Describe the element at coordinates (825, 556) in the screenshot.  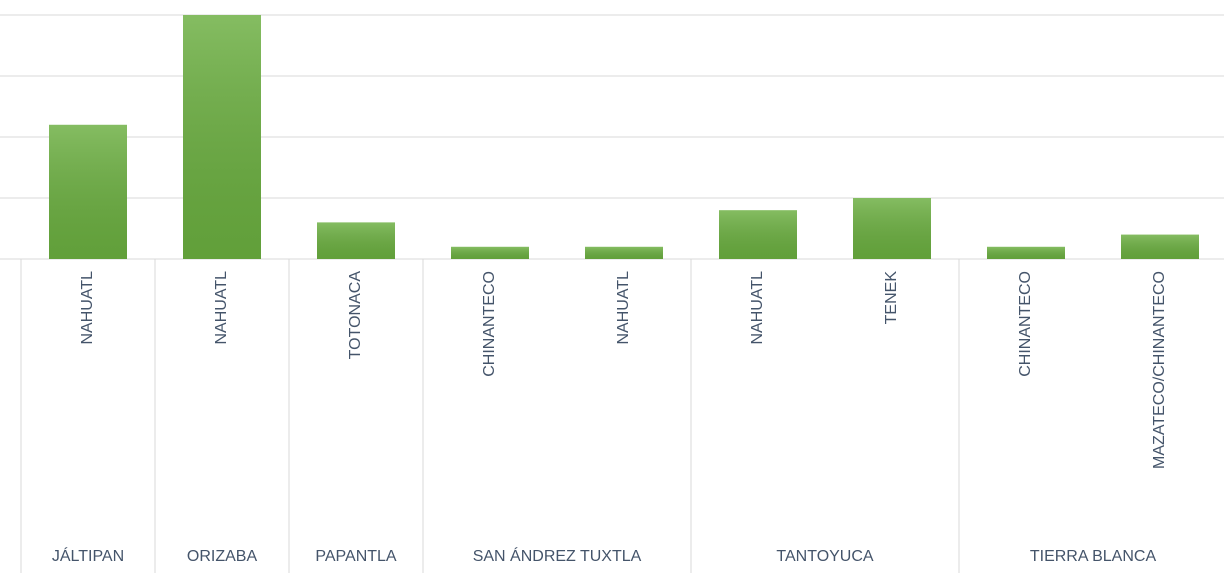
I see `group-label: TANTOYUCA` at that location.